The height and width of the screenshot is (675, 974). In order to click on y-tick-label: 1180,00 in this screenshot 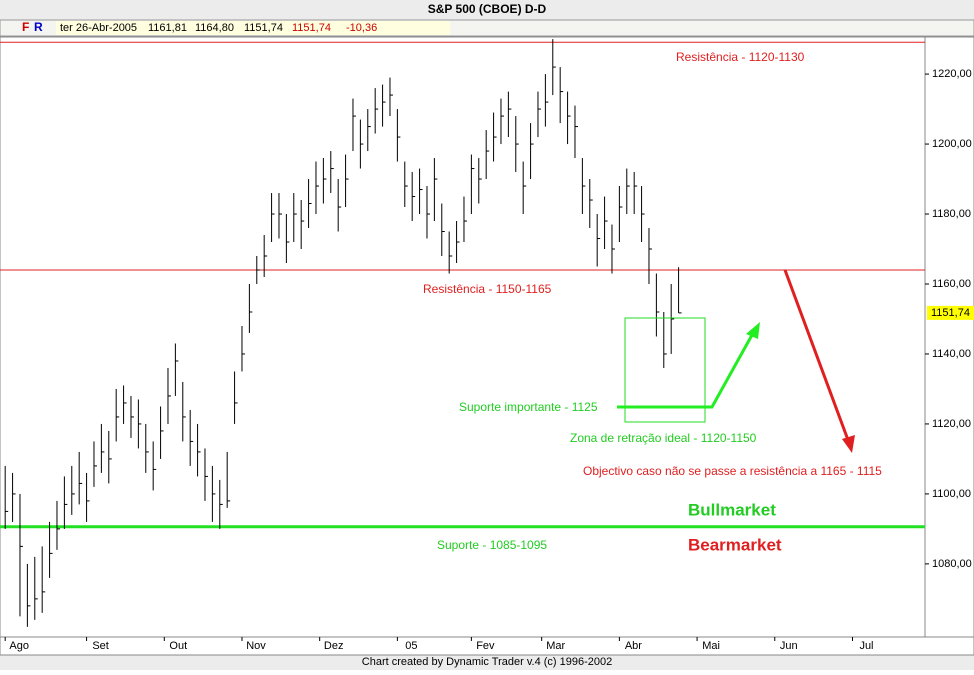, I will do `click(951, 214)`.